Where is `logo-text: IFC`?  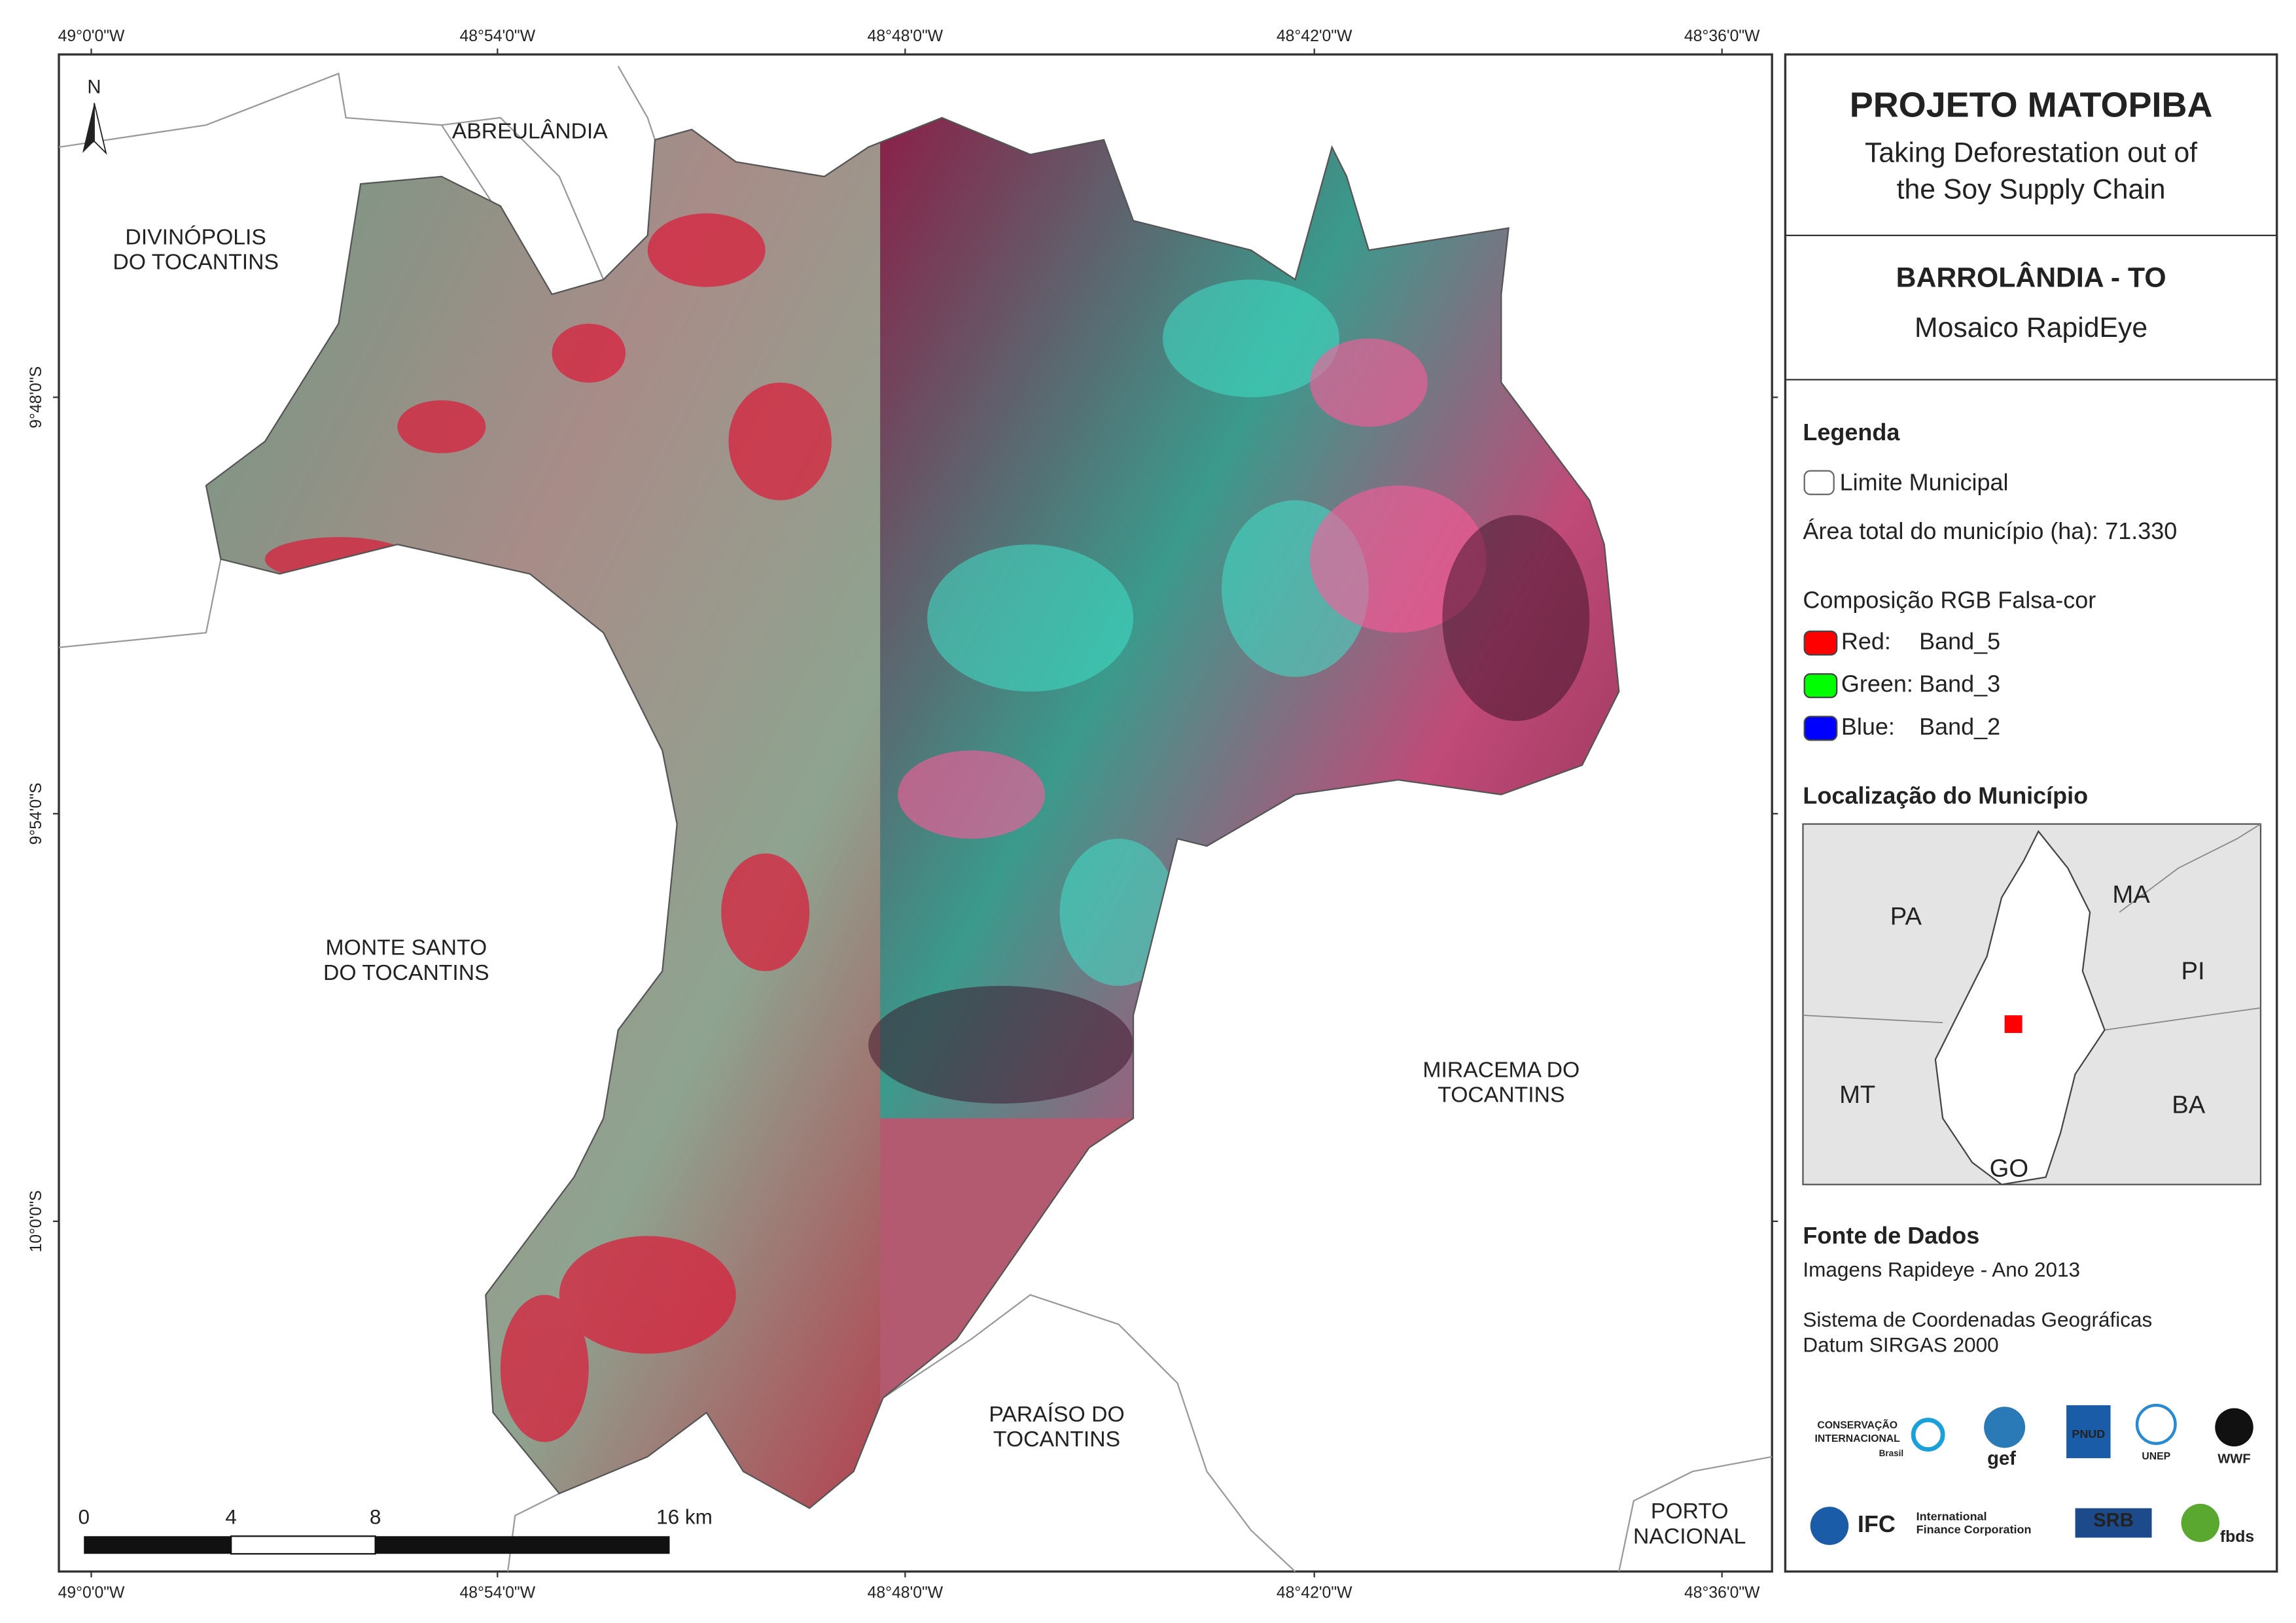 logo-text: IFC is located at coordinates (1877, 1524).